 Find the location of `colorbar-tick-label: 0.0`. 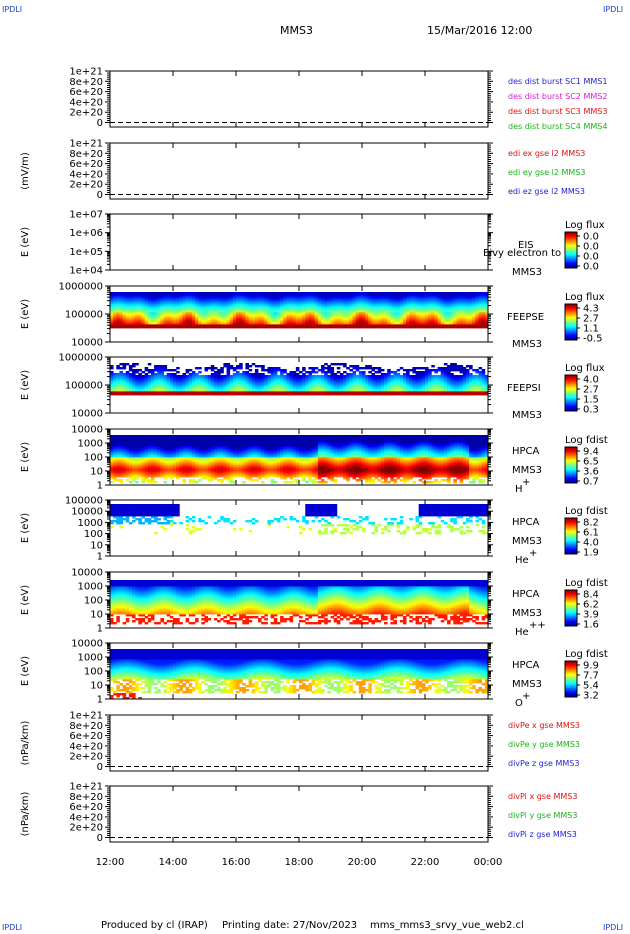

colorbar-tick-label: 0.0 is located at coordinates (591, 247).